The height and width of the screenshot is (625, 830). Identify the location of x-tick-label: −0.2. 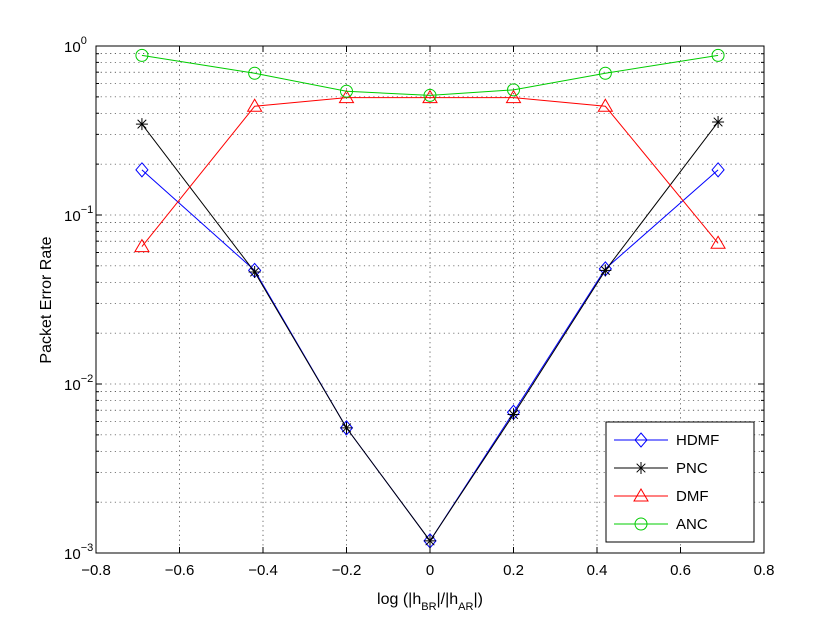
(347, 570).